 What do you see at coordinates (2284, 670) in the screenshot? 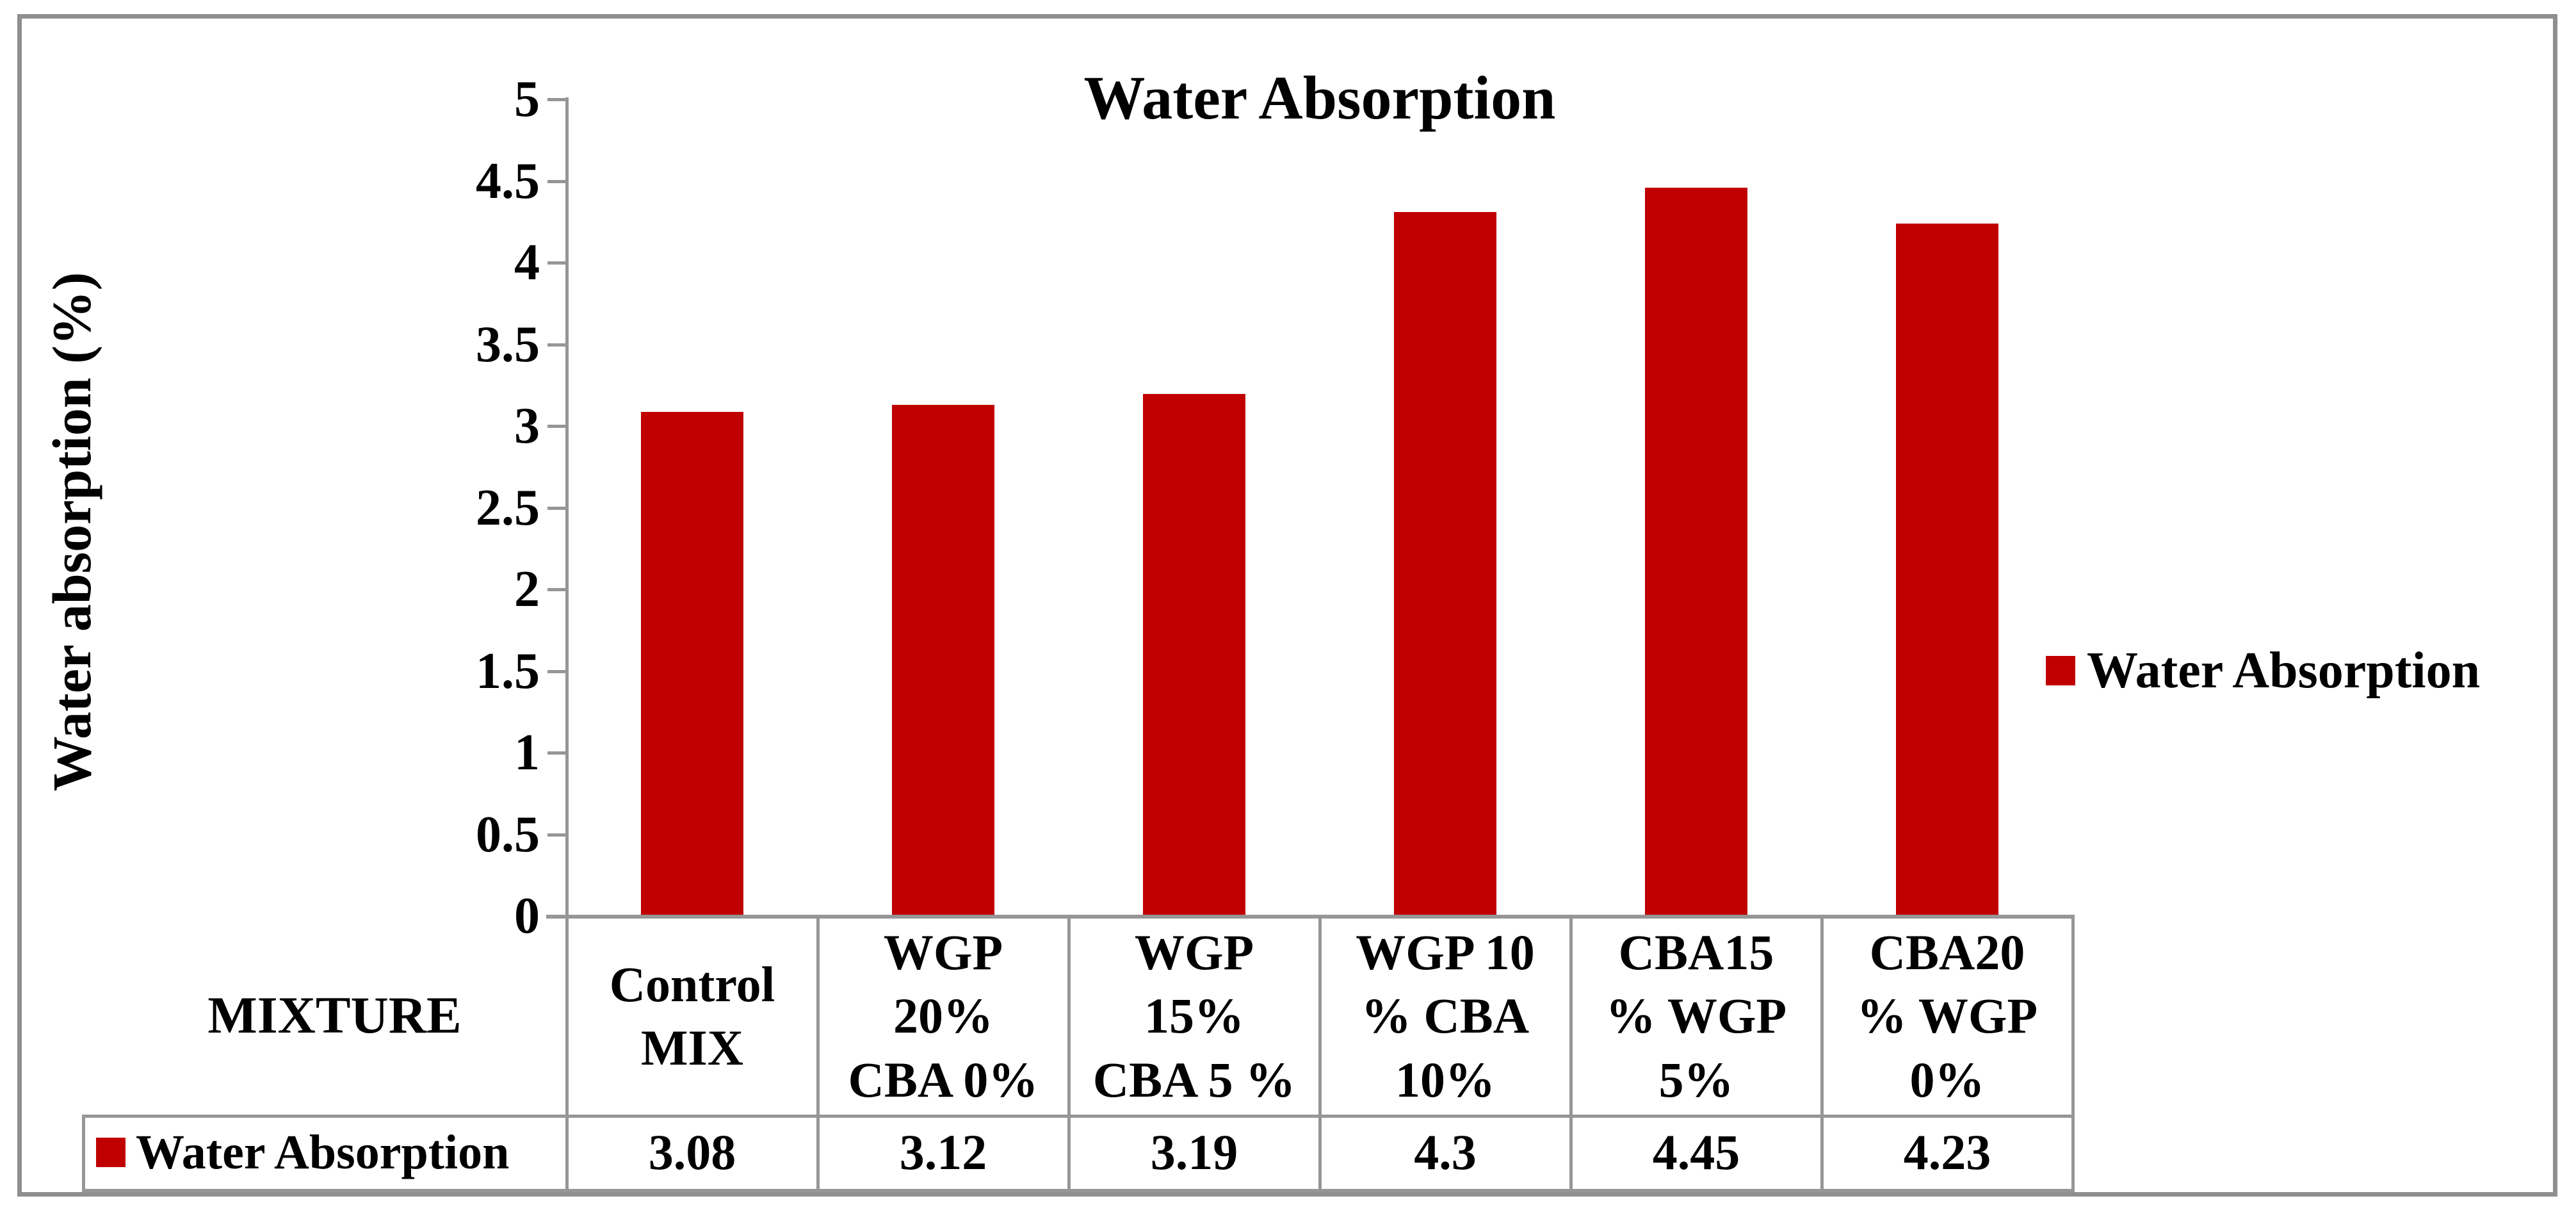
I see `legend-label: Water Absorption` at bounding box center [2284, 670].